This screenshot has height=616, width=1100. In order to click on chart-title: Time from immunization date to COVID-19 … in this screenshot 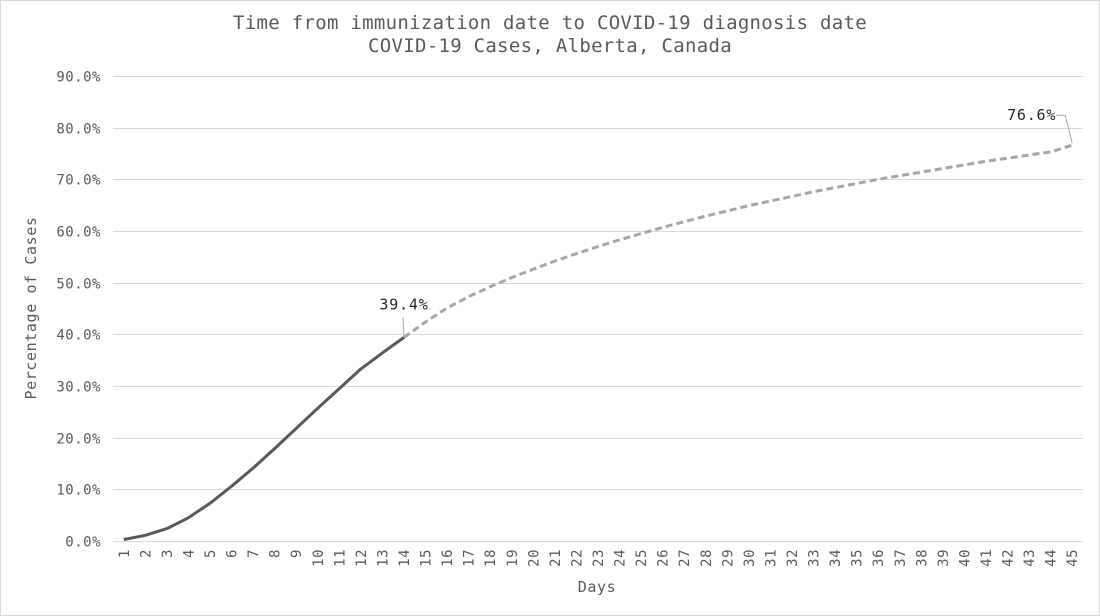, I will do `click(550, 23)`.